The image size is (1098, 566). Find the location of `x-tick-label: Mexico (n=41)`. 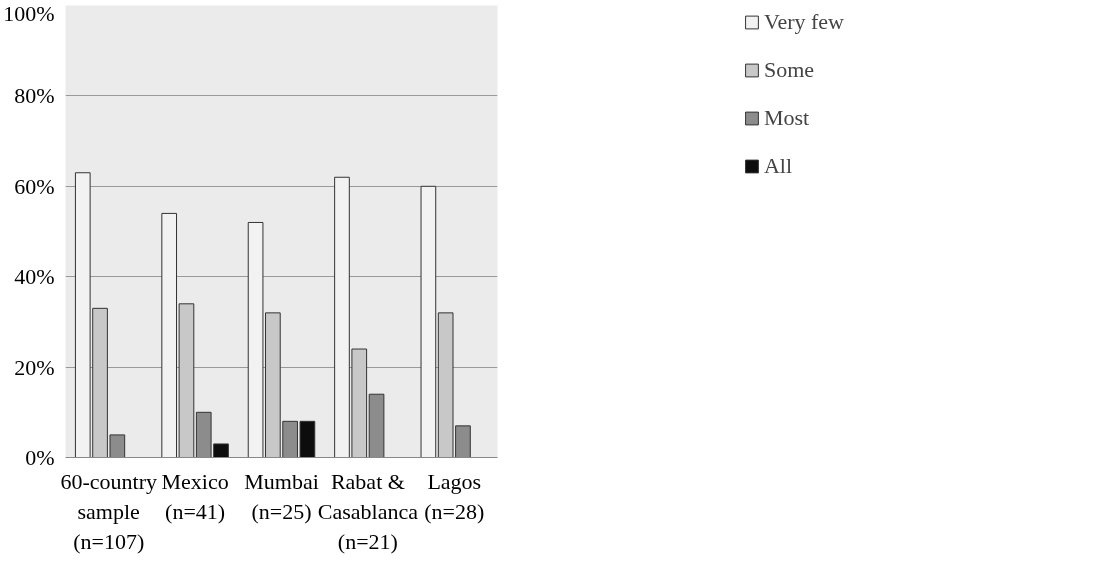

x-tick-label: Mexico (n=41) is located at coordinates (195, 496).